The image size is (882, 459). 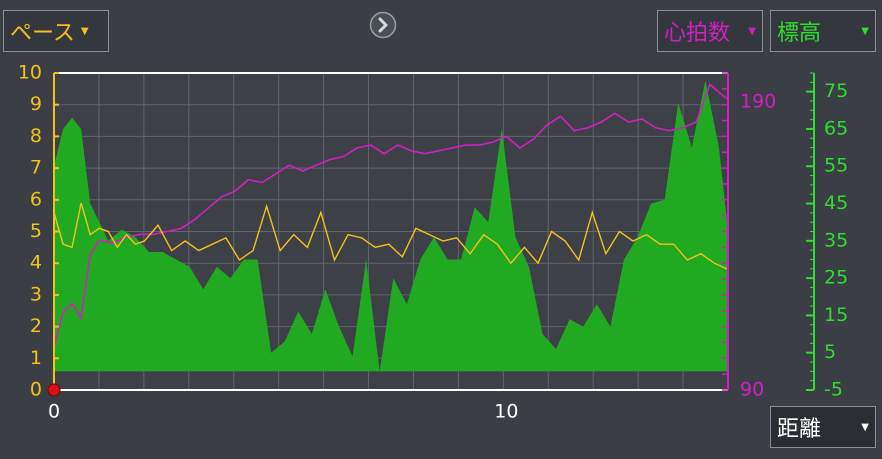 What do you see at coordinates (36, 390) in the screenshot?
I see `pace-tick-label: 0` at bounding box center [36, 390].